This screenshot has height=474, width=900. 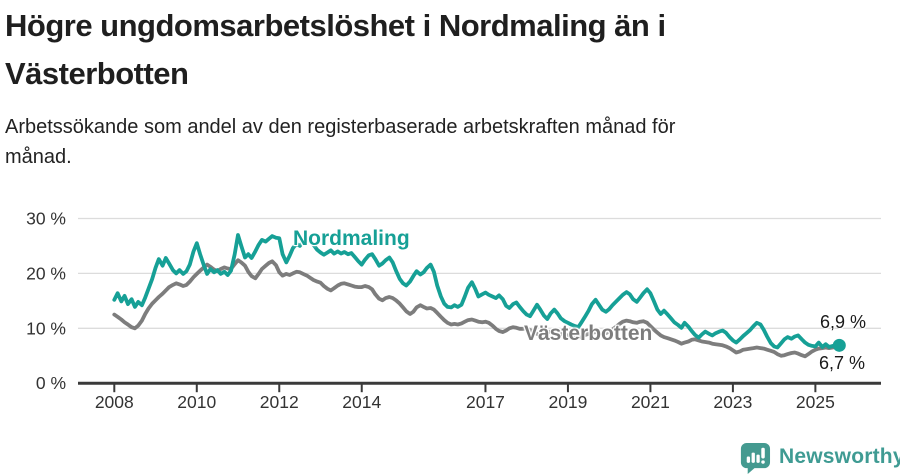 What do you see at coordinates (763, 461) in the screenshot?
I see `exclamation-dot` at bounding box center [763, 461].